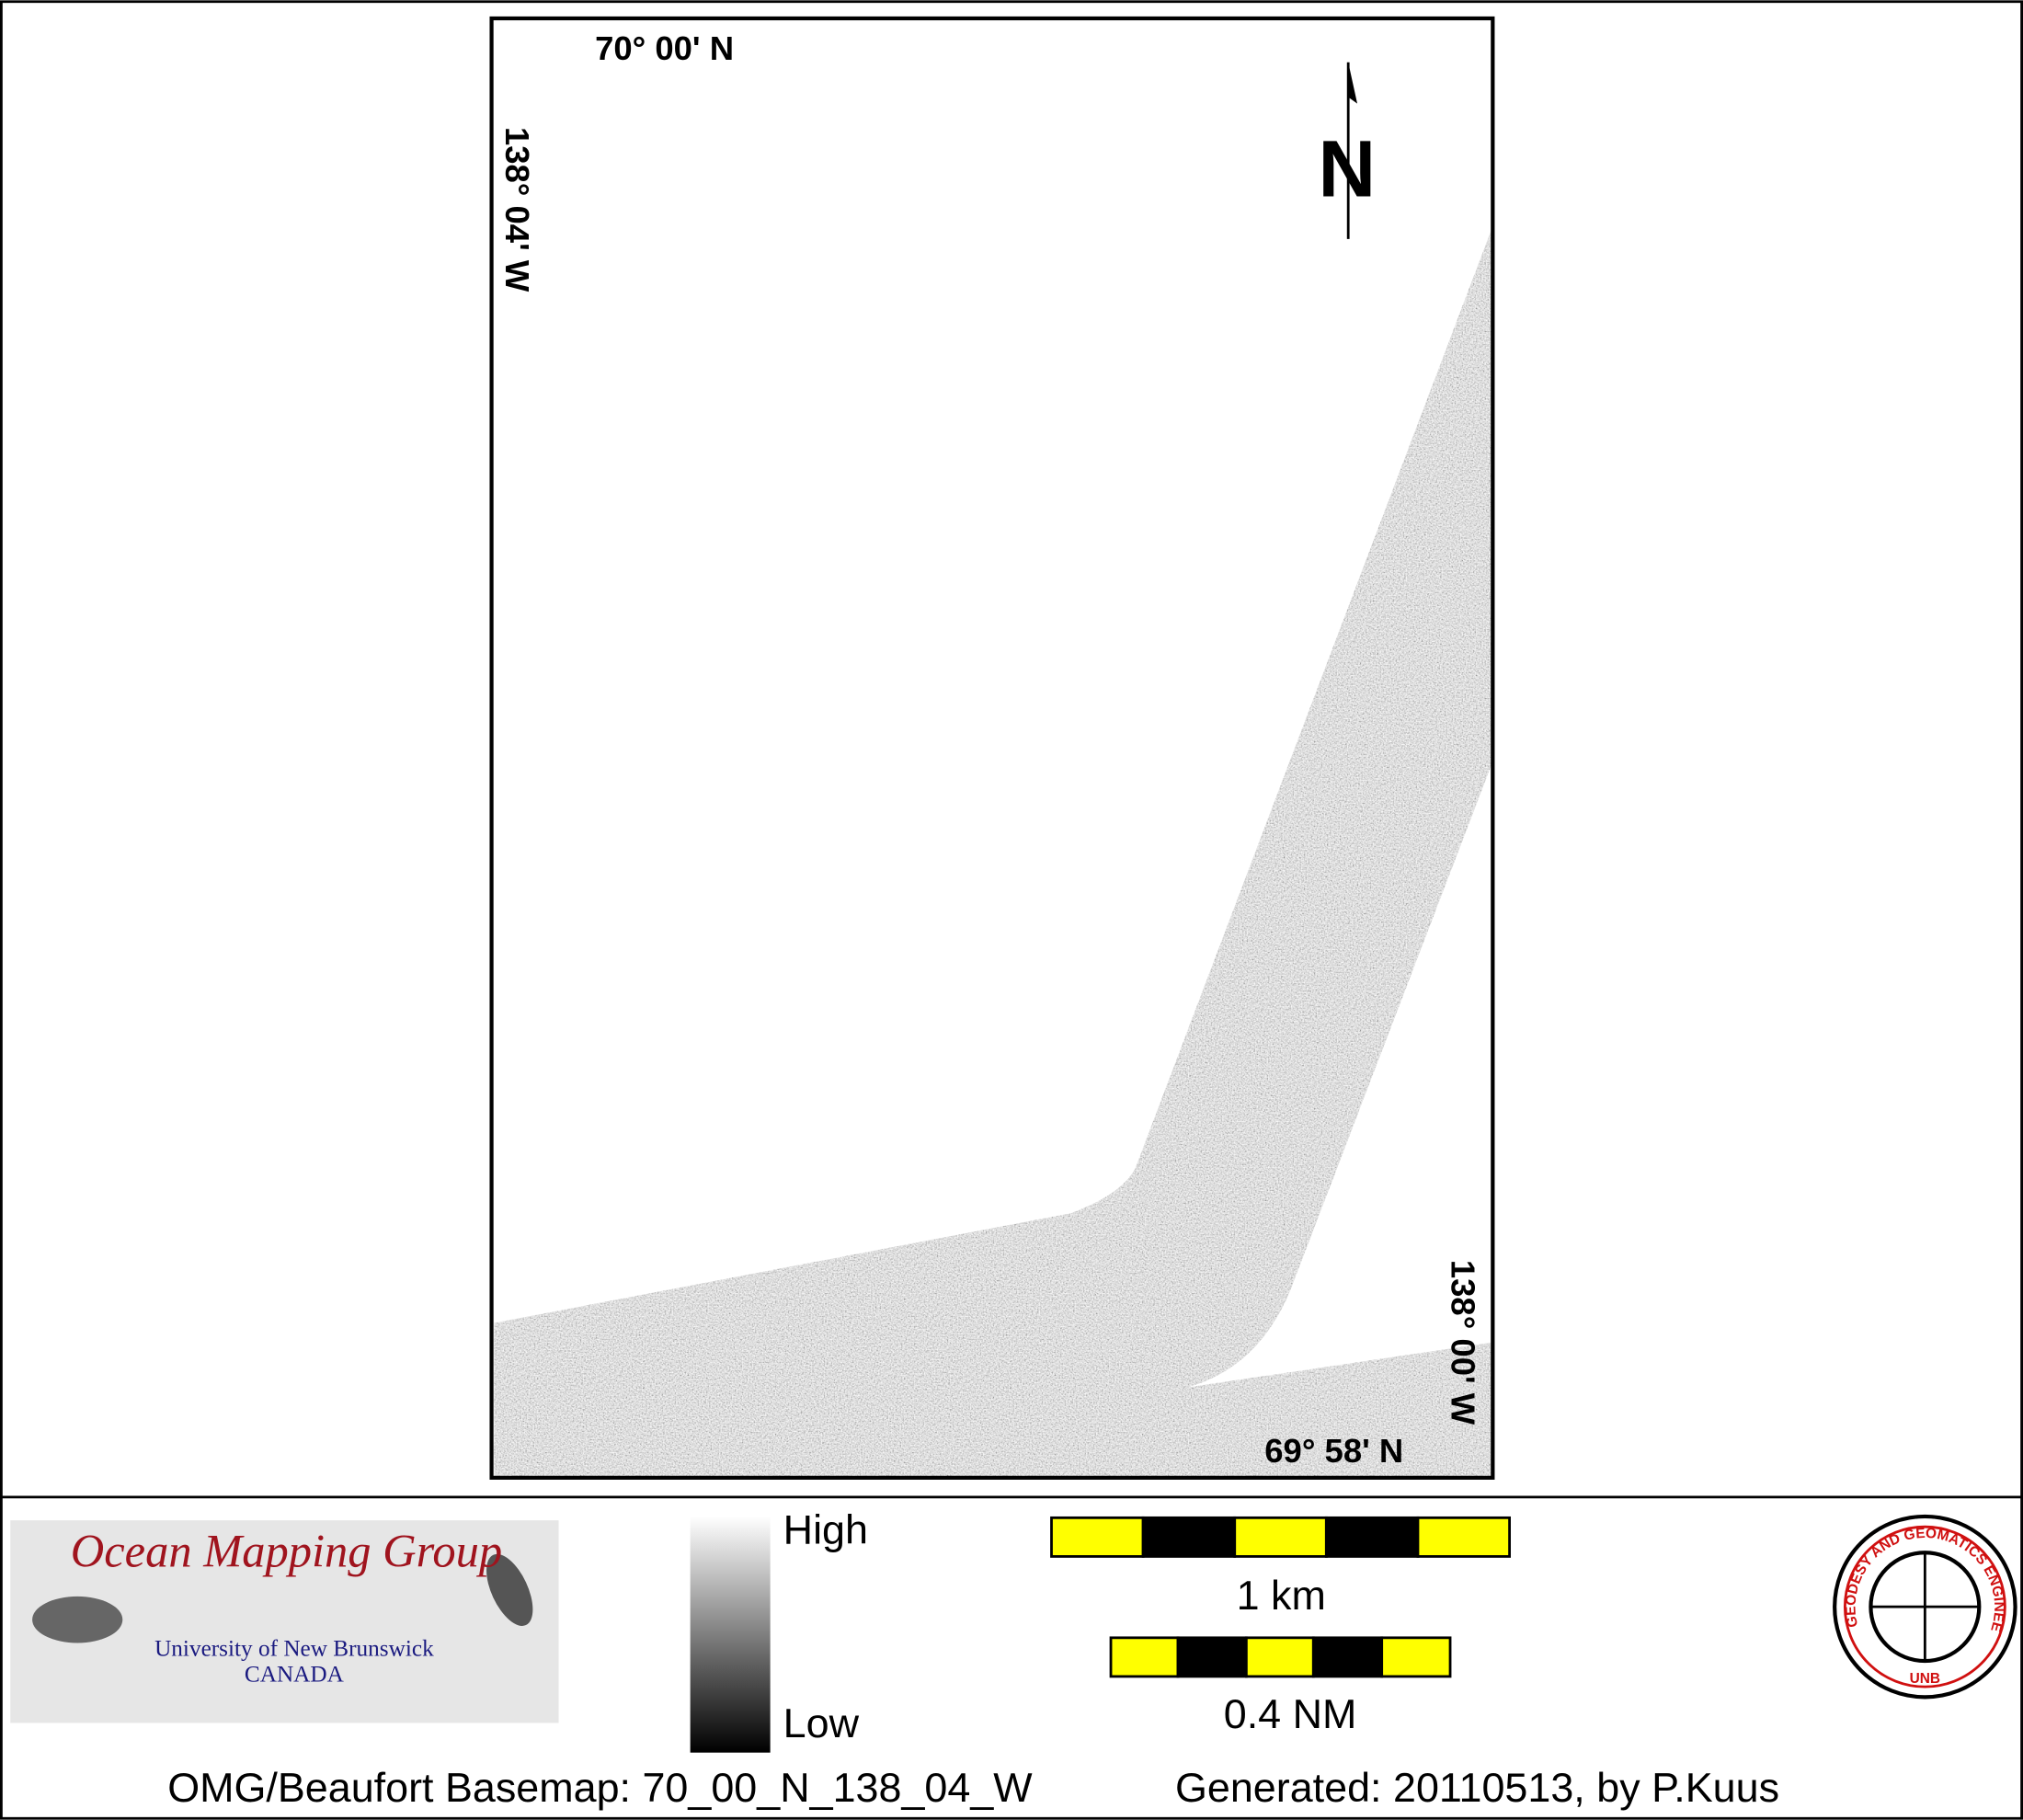  What do you see at coordinates (295, 1675) in the screenshot?
I see `logo-country: CANADA` at bounding box center [295, 1675].